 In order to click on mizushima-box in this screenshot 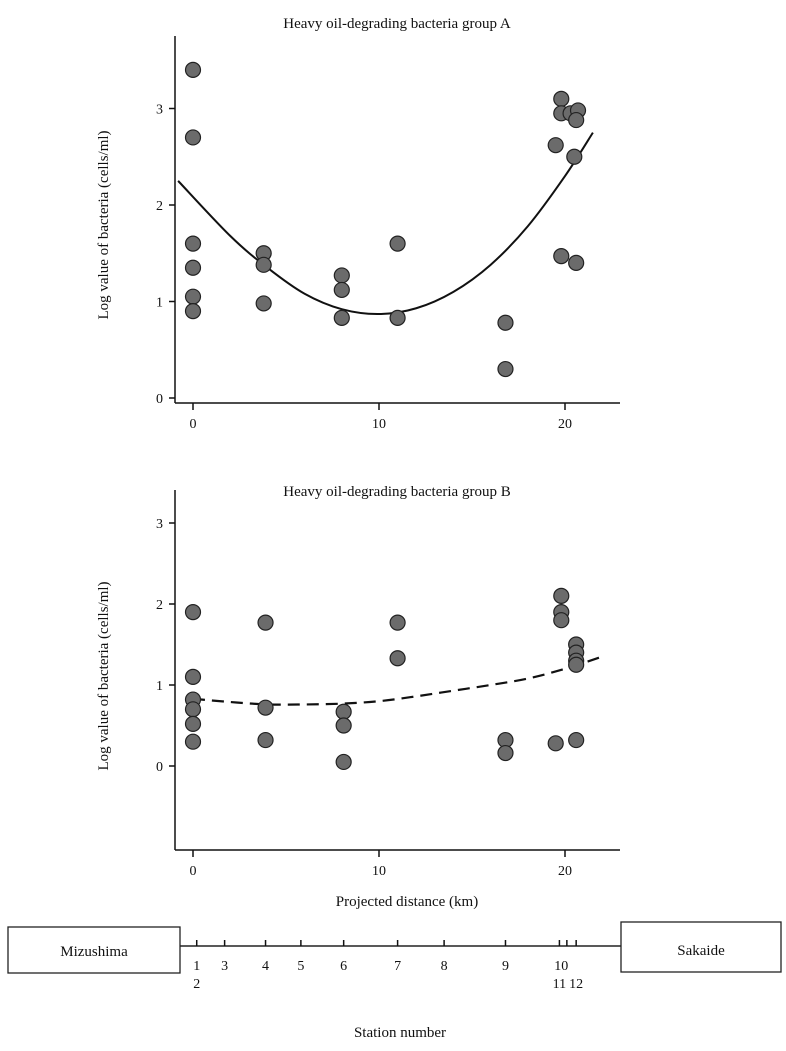, I will do `click(94, 950)`.